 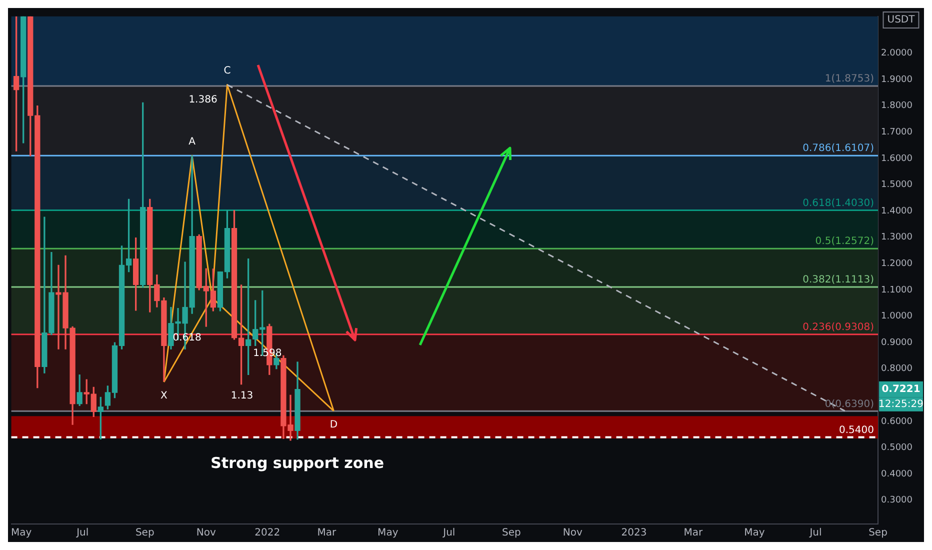 I want to click on y-tick-label: 1.8000, so click(x=897, y=106).